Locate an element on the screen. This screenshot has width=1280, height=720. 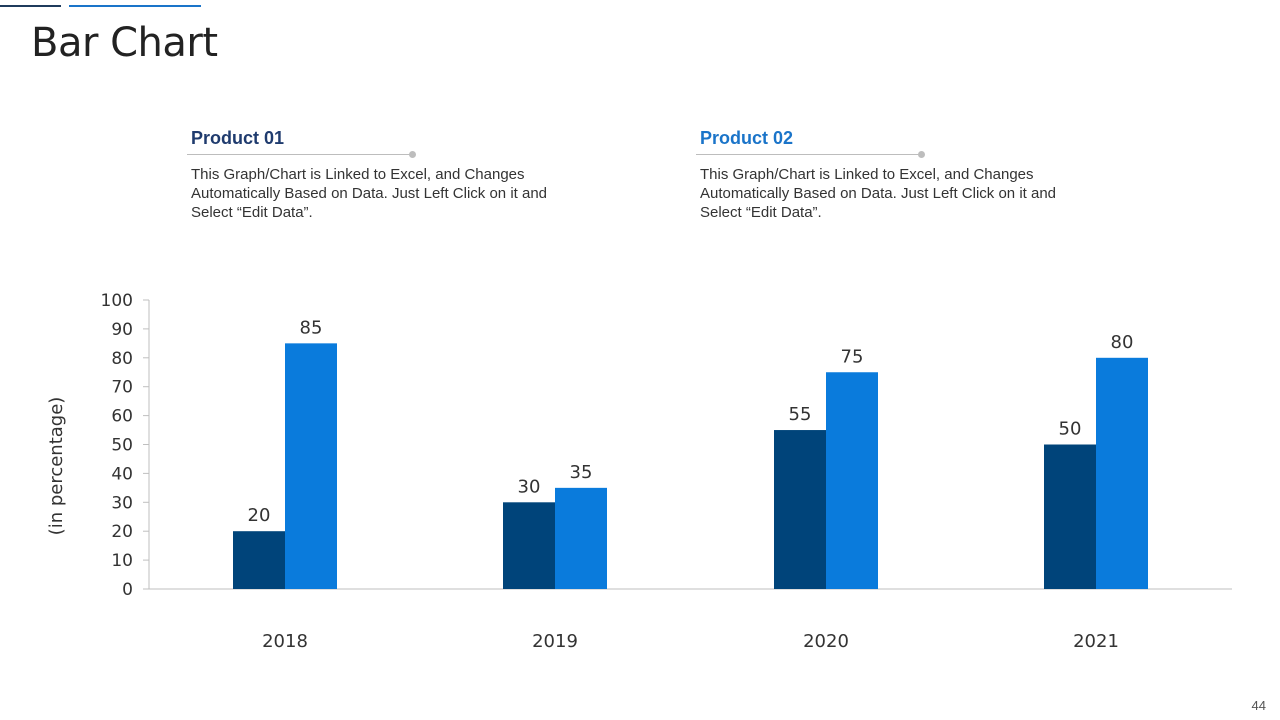
x-tick-label: 2019 is located at coordinates (555, 641).